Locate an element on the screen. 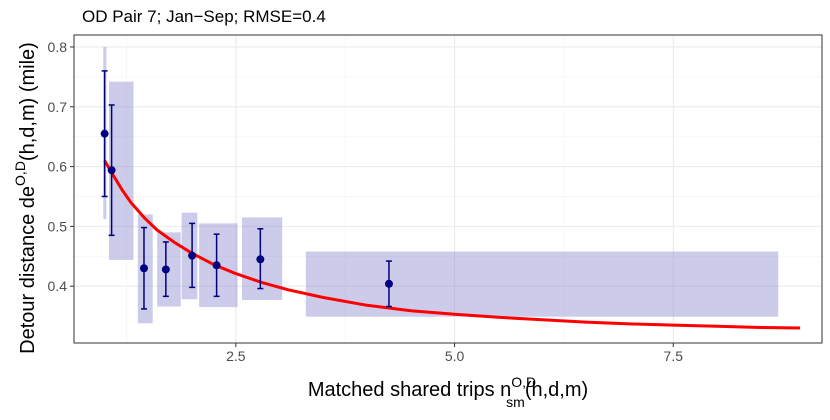 Image resolution: width=830 pixels, height=420 pixels. y-axis-label-suffix: (h,d,m) (mile) is located at coordinates (28, 101).